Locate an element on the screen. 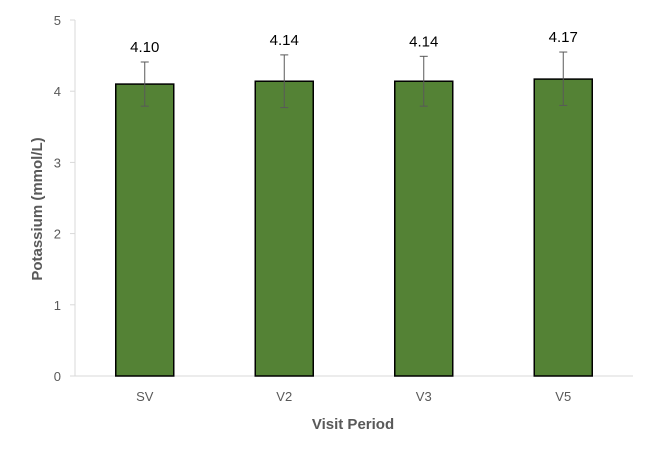  x-tick-label: V2 is located at coordinates (284, 396).